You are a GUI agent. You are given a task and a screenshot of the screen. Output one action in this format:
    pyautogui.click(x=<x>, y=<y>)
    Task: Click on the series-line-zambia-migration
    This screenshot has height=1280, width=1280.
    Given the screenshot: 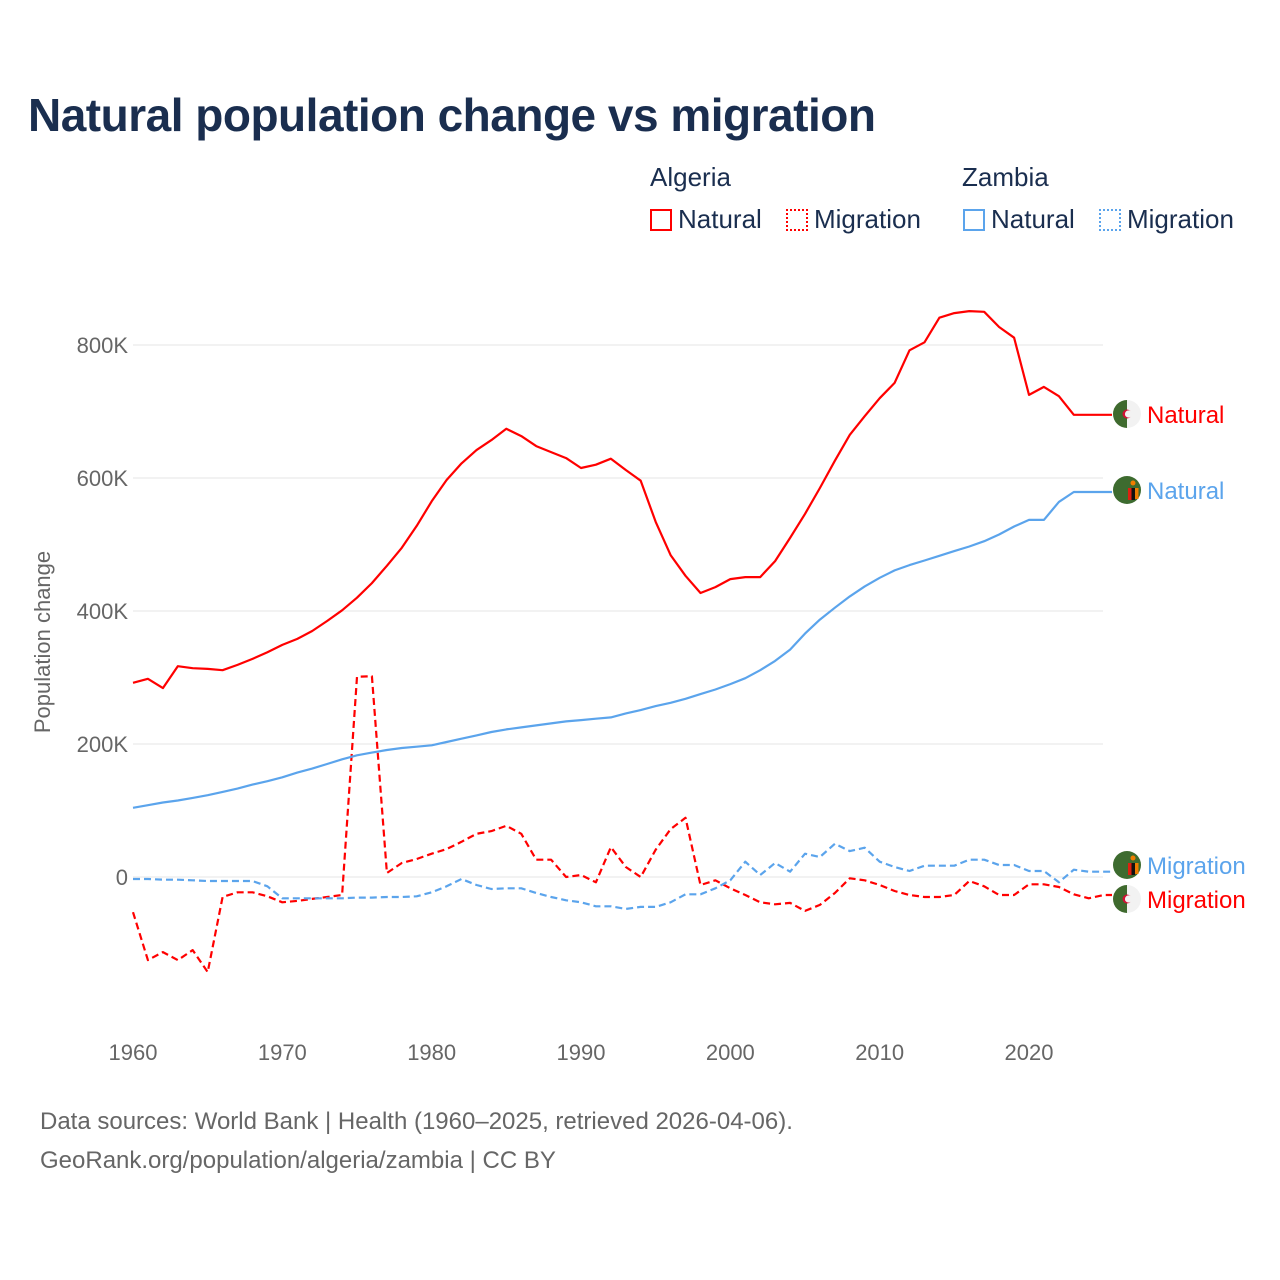 What is the action you would take?
    pyautogui.click(x=622, y=876)
    